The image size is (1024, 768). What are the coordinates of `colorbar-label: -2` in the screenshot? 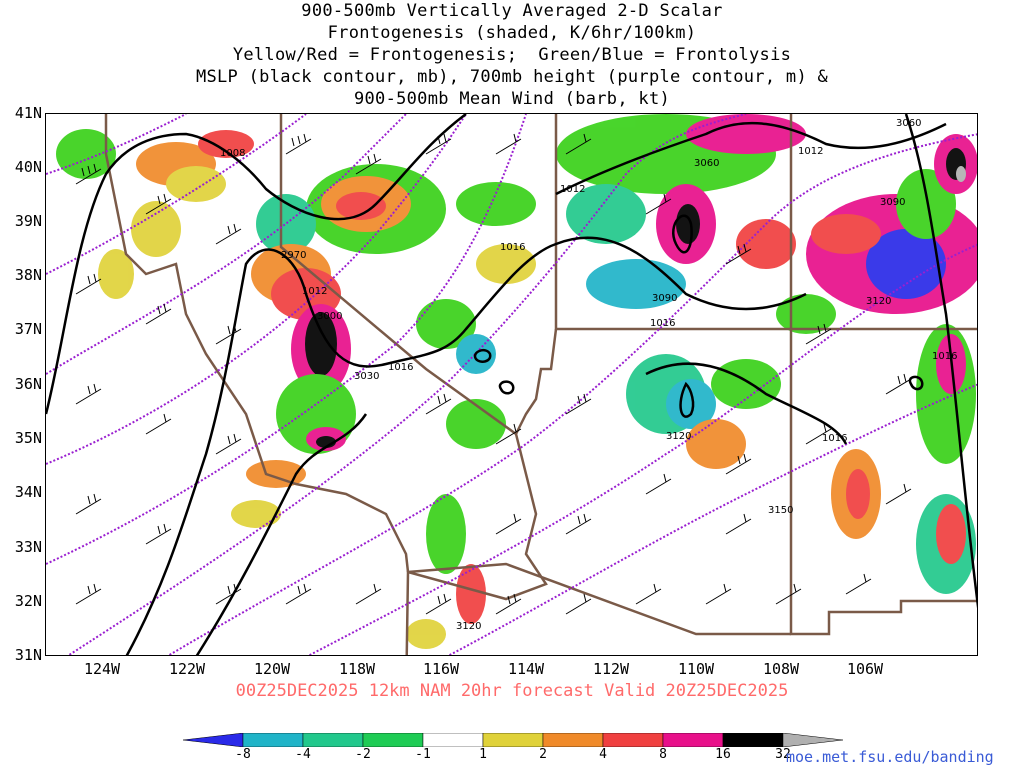 It's located at (363, 754).